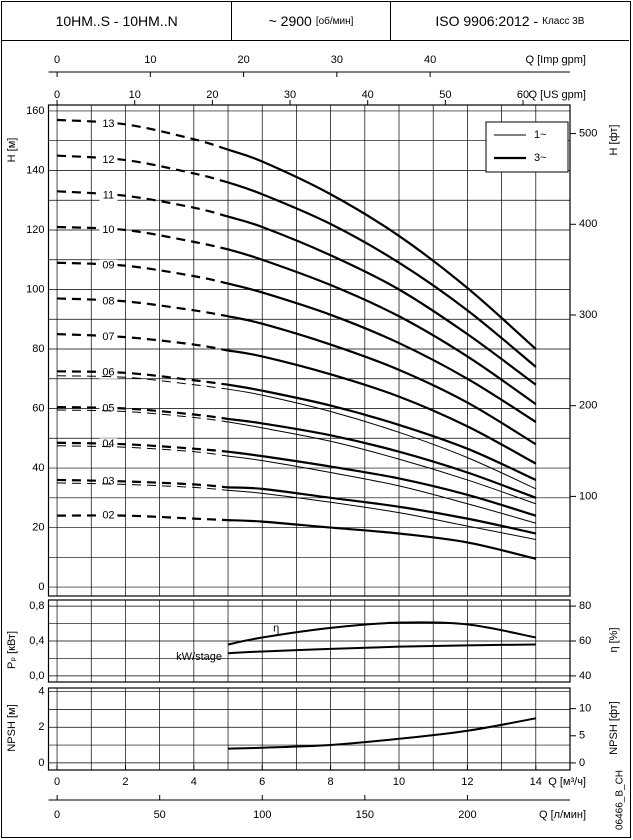  What do you see at coordinates (365, 815) in the screenshot?
I see `x-tick-label: 150` at bounding box center [365, 815].